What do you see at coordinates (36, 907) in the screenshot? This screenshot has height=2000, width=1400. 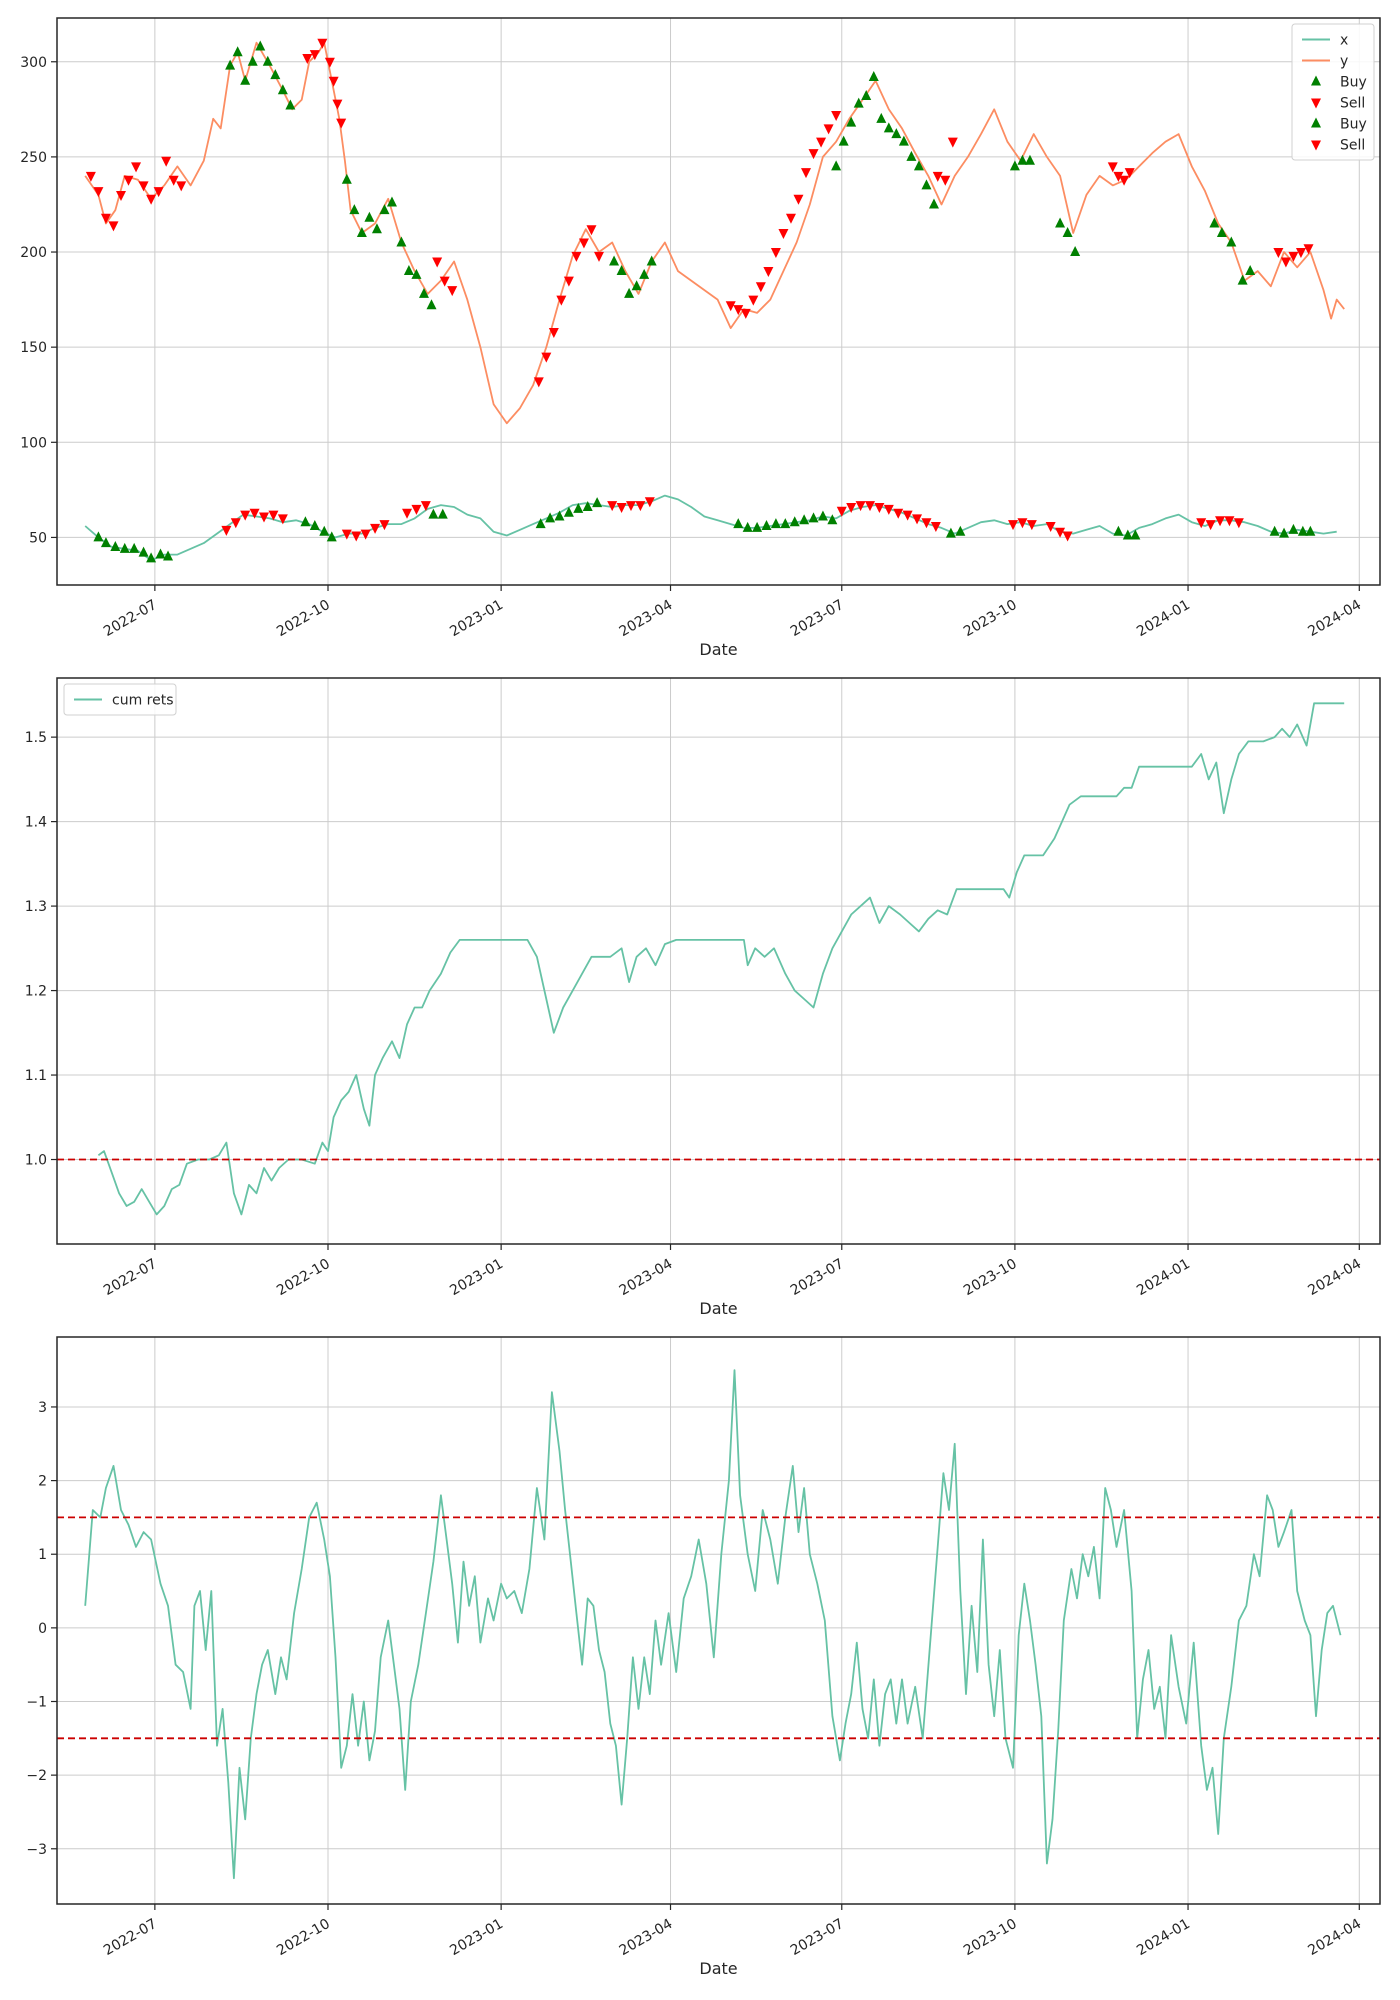 I see `y-tick-label: 1.3` at bounding box center [36, 907].